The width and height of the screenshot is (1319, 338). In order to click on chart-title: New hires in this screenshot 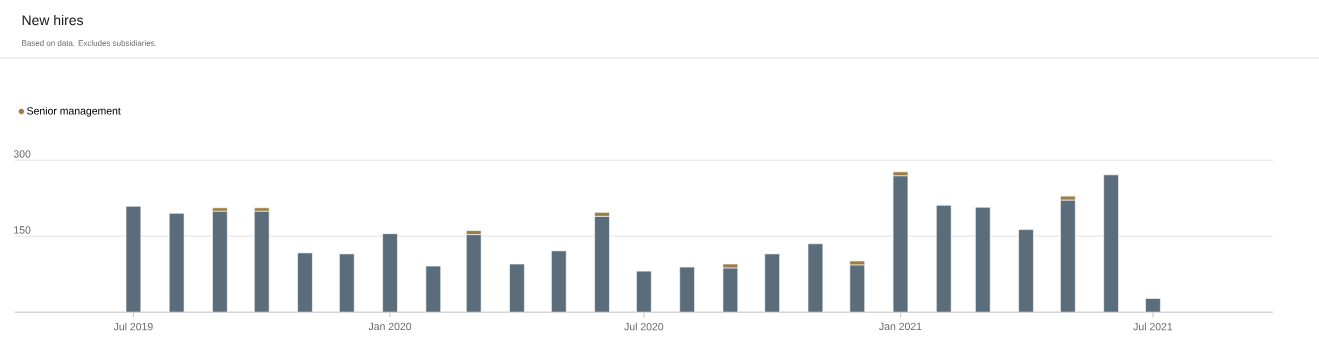, I will do `click(53, 20)`.